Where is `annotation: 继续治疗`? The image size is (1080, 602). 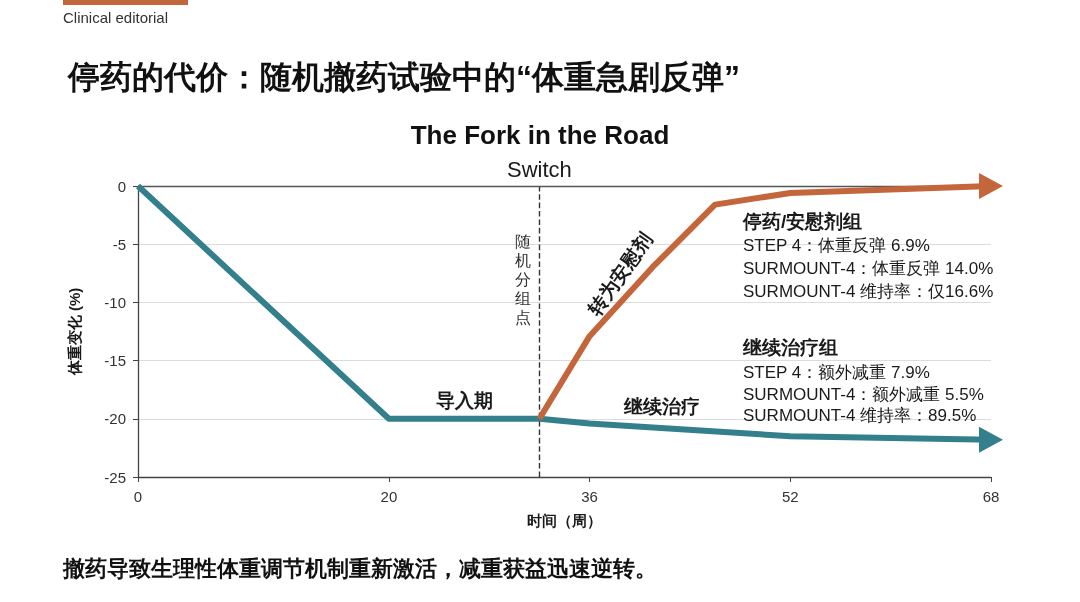
annotation: 继续治疗 is located at coordinates (661, 406).